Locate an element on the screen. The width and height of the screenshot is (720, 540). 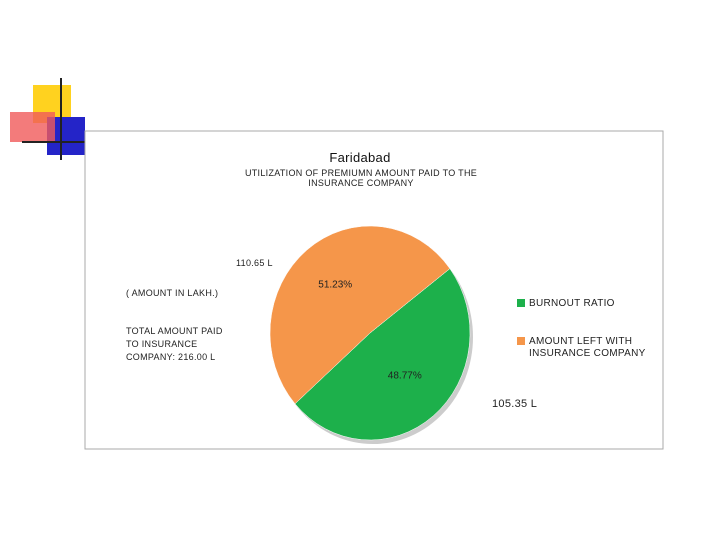
legend-label: AMOUNT LEFT WITH INSURANCE COMPANY is located at coordinates (587, 347).